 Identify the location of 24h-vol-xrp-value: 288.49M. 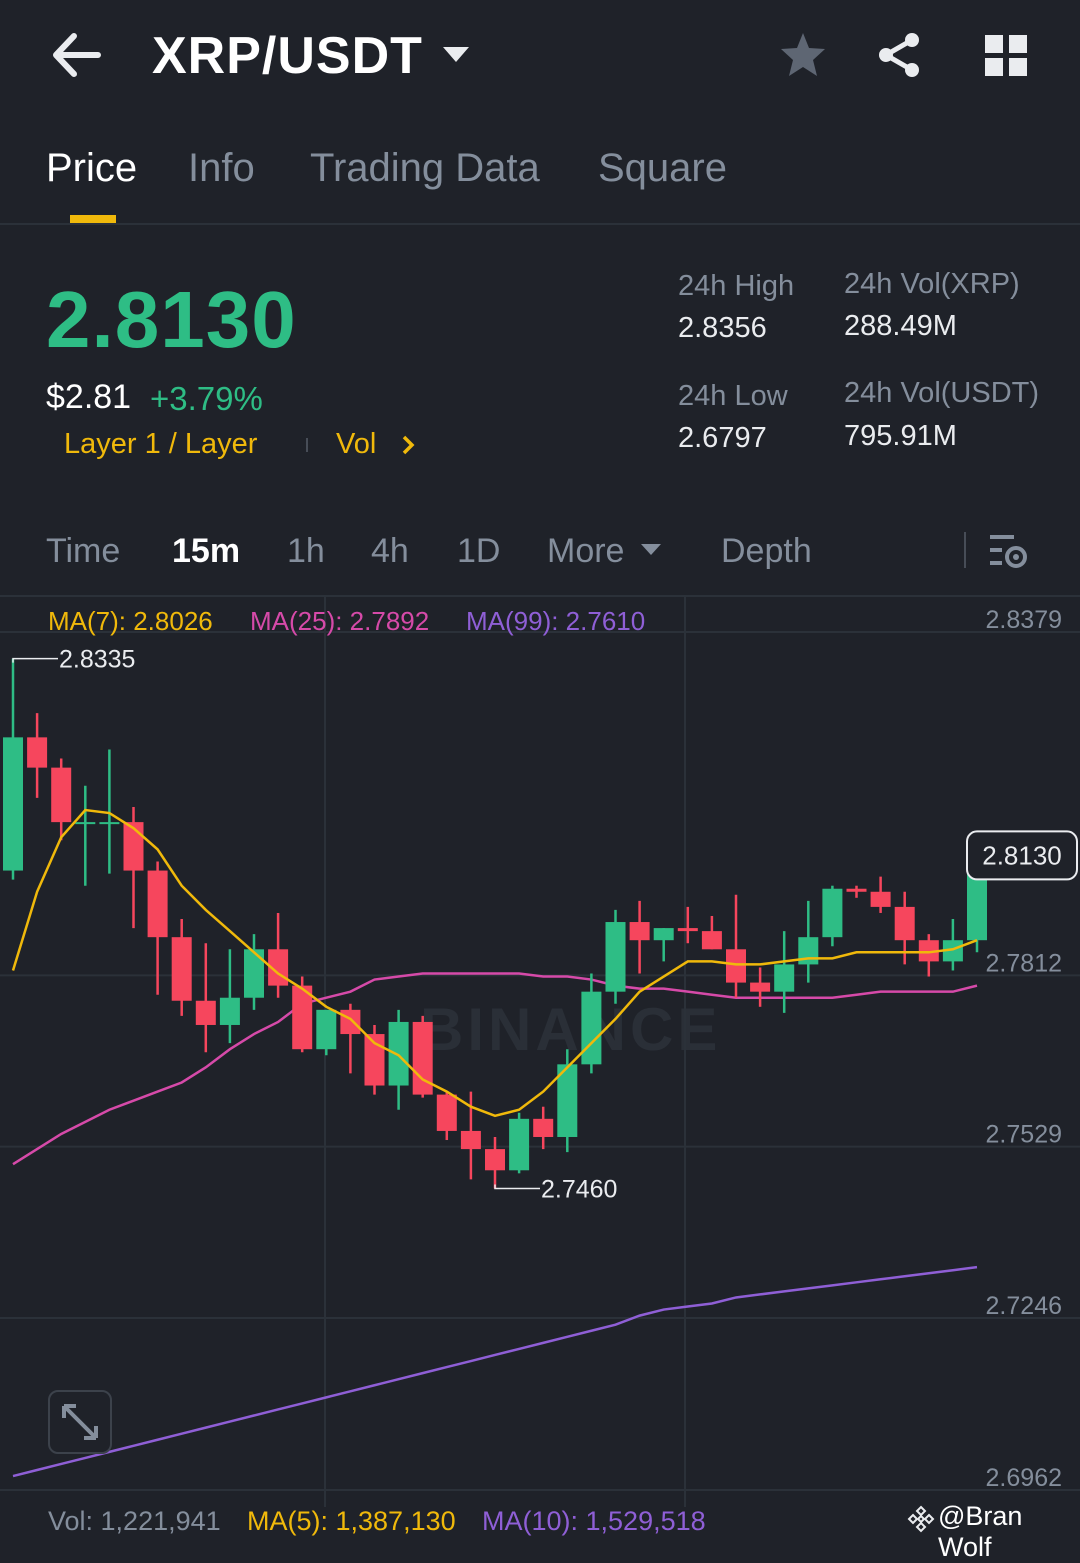
(900, 326).